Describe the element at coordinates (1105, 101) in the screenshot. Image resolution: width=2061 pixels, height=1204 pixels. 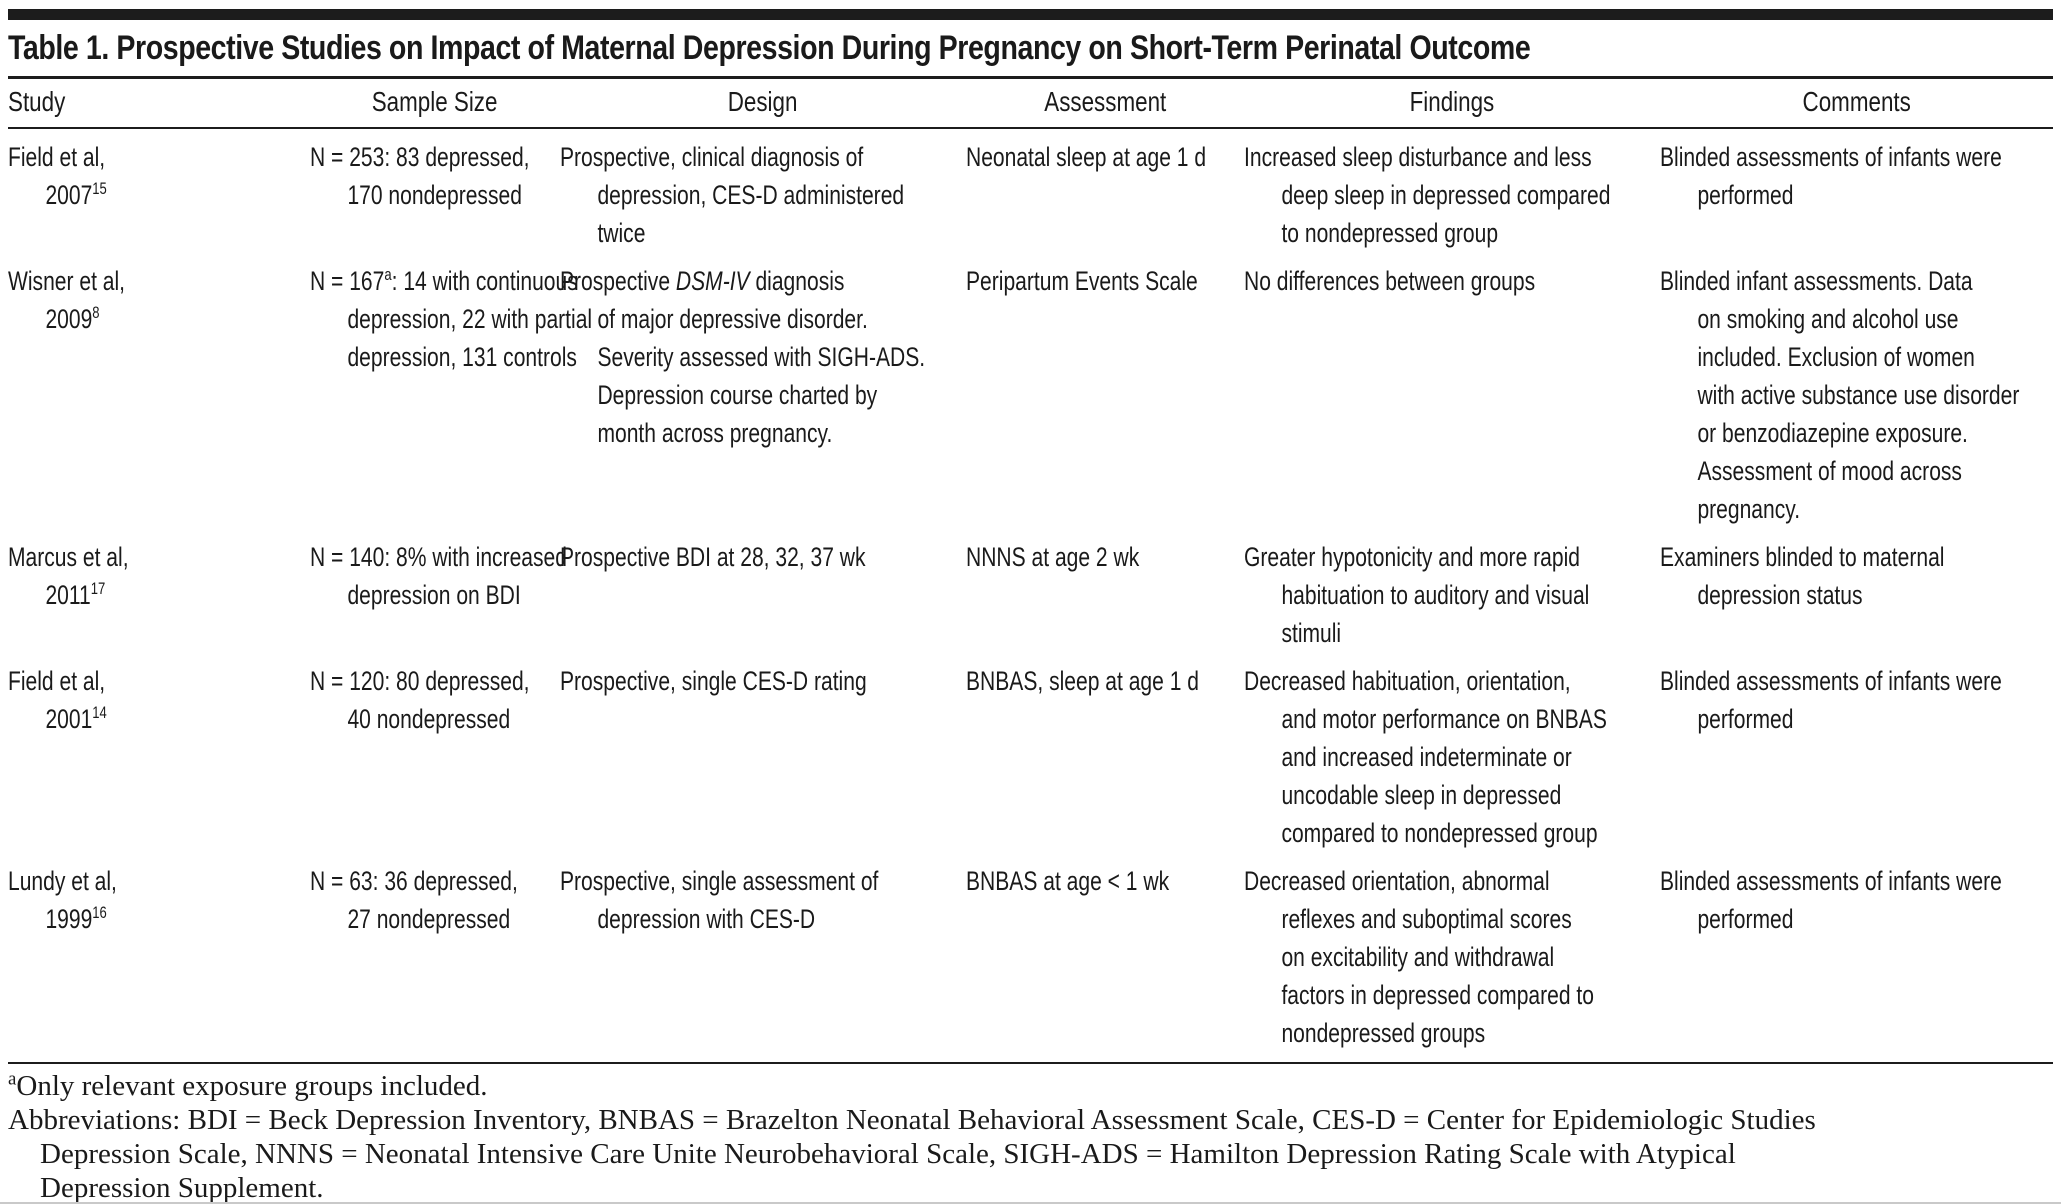
I see `column-header-assessment: Assessment` at that location.